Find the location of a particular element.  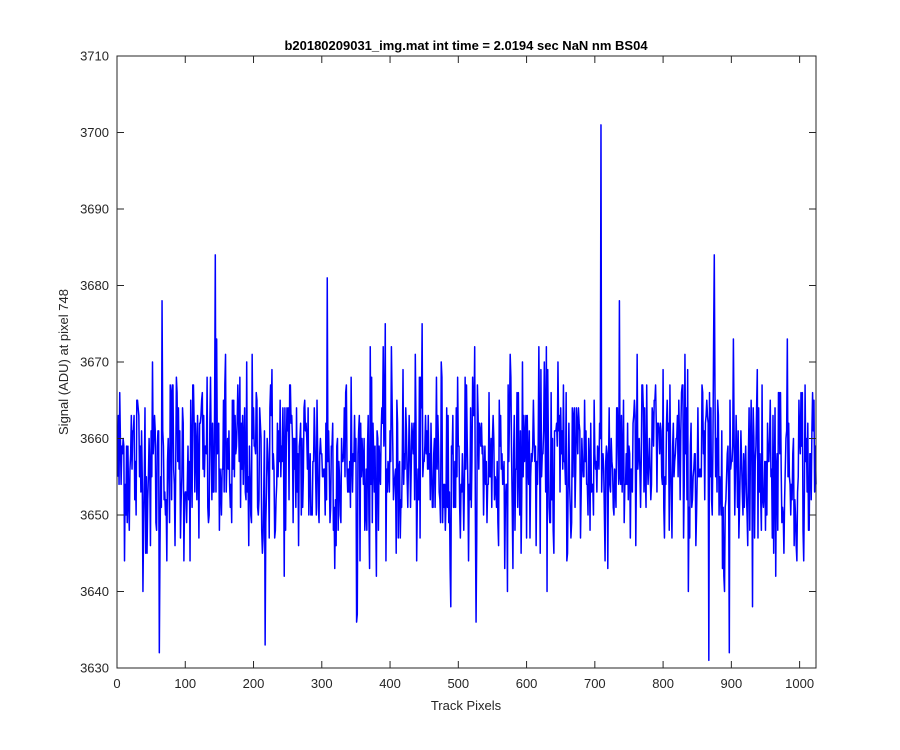

x-tick-label: 800 is located at coordinates (663, 683).